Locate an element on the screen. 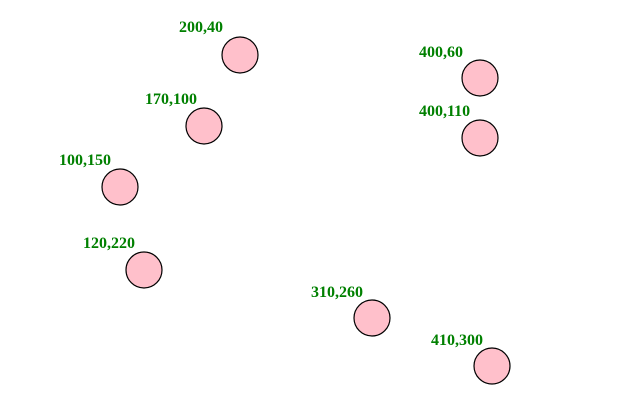 This screenshot has height=412, width=617. node-400-60: 400,60 is located at coordinates (459, 70).